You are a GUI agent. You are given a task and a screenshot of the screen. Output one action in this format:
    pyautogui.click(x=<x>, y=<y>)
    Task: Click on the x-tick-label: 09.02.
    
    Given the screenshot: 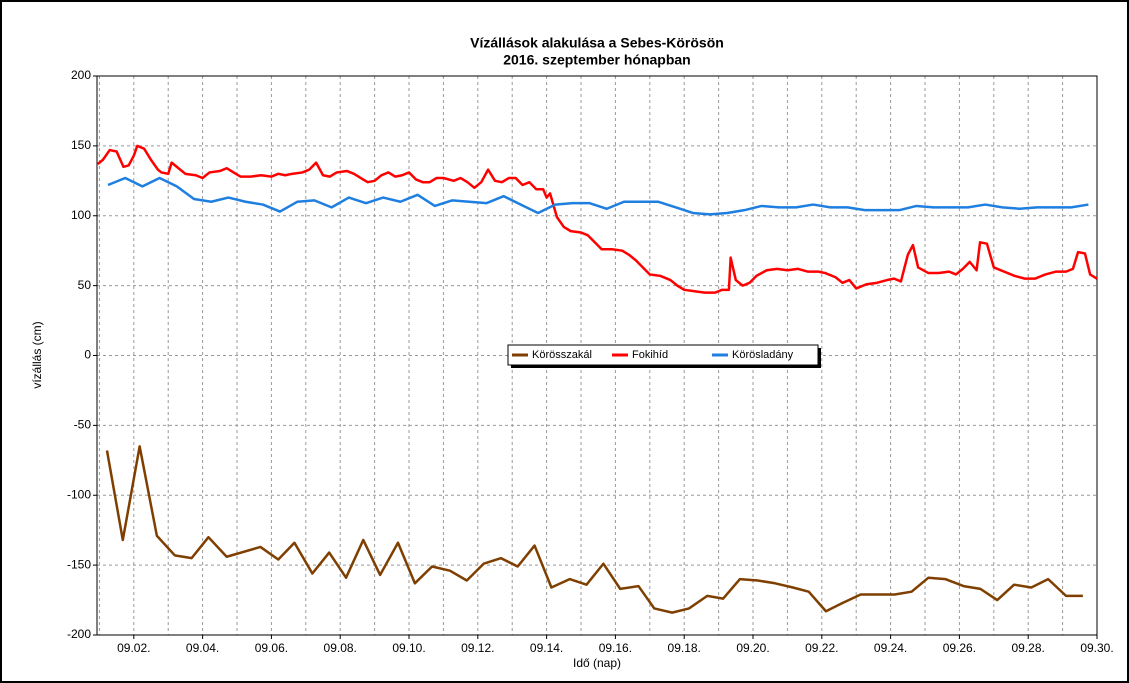 What is the action you would take?
    pyautogui.click(x=133, y=648)
    